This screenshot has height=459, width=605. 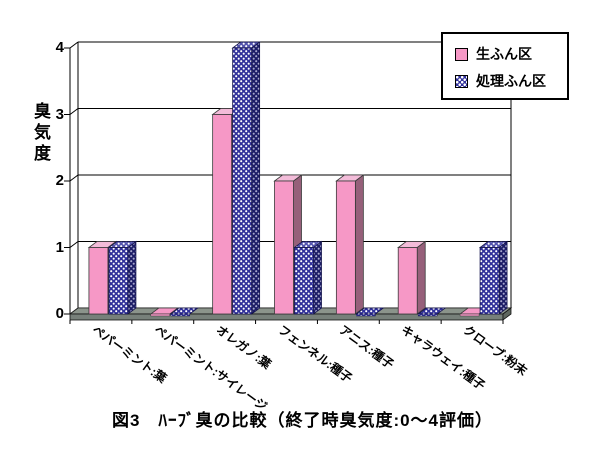 I want to click on legend-label-treated: 処理ふん区, so click(x=511, y=81).